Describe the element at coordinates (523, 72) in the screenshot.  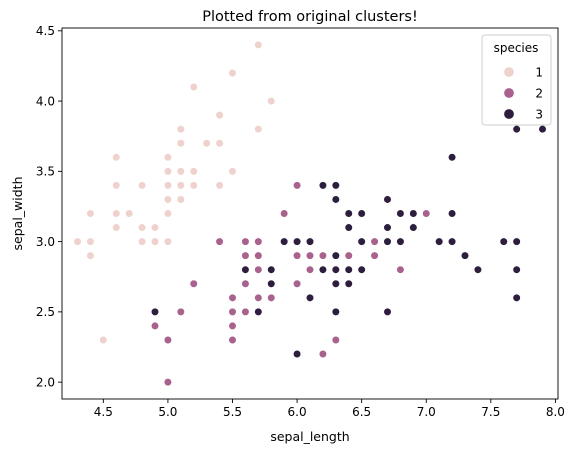
I see `legend-item-1: 1` at that location.